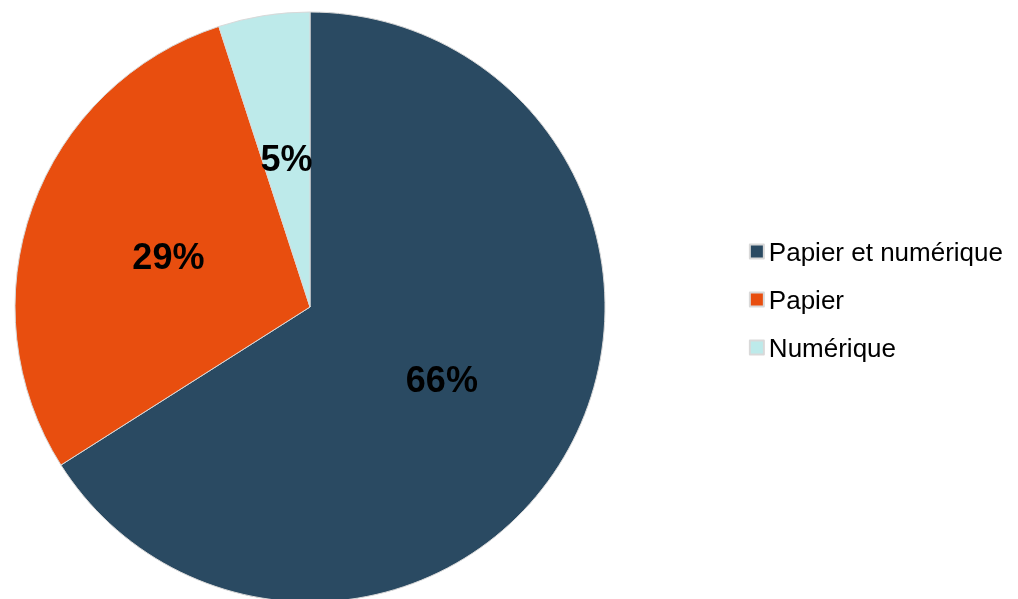 The width and height of the screenshot is (1018, 599). Describe the element at coordinates (168, 256) in the screenshot. I see `data-label: 29%` at that location.